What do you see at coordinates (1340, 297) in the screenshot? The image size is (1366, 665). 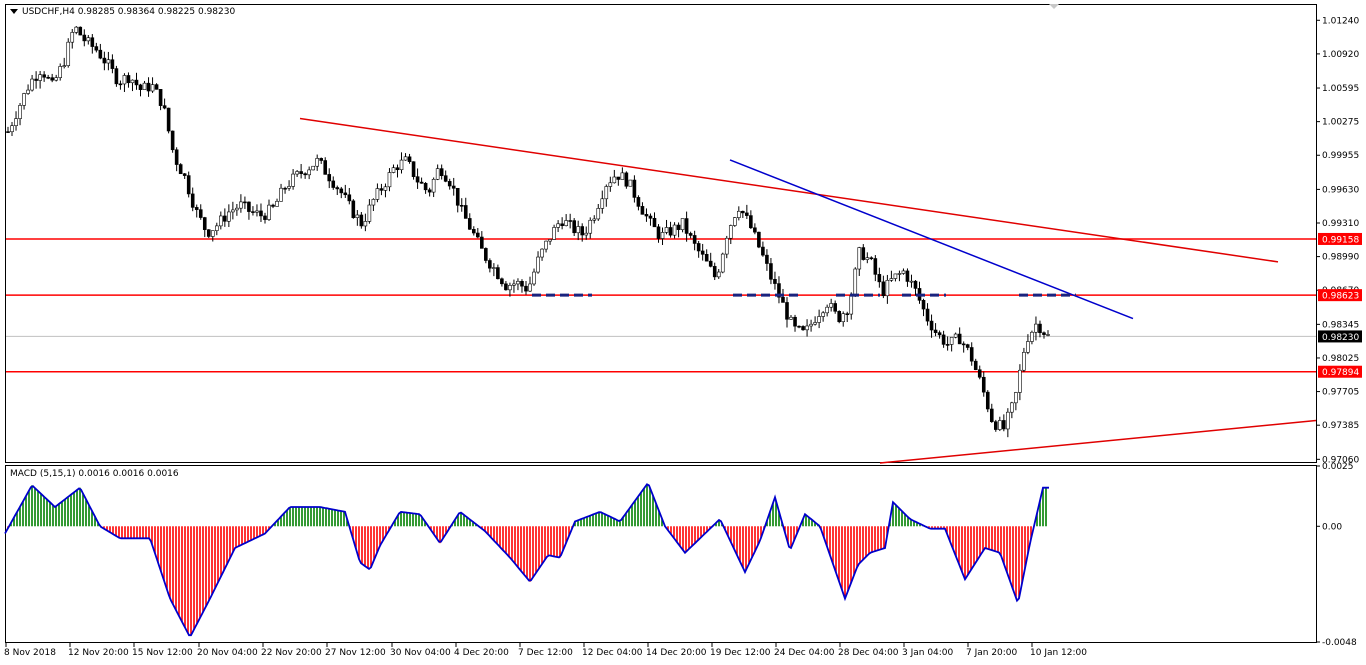 I see `level-price-label: 0.98623` at bounding box center [1340, 297].